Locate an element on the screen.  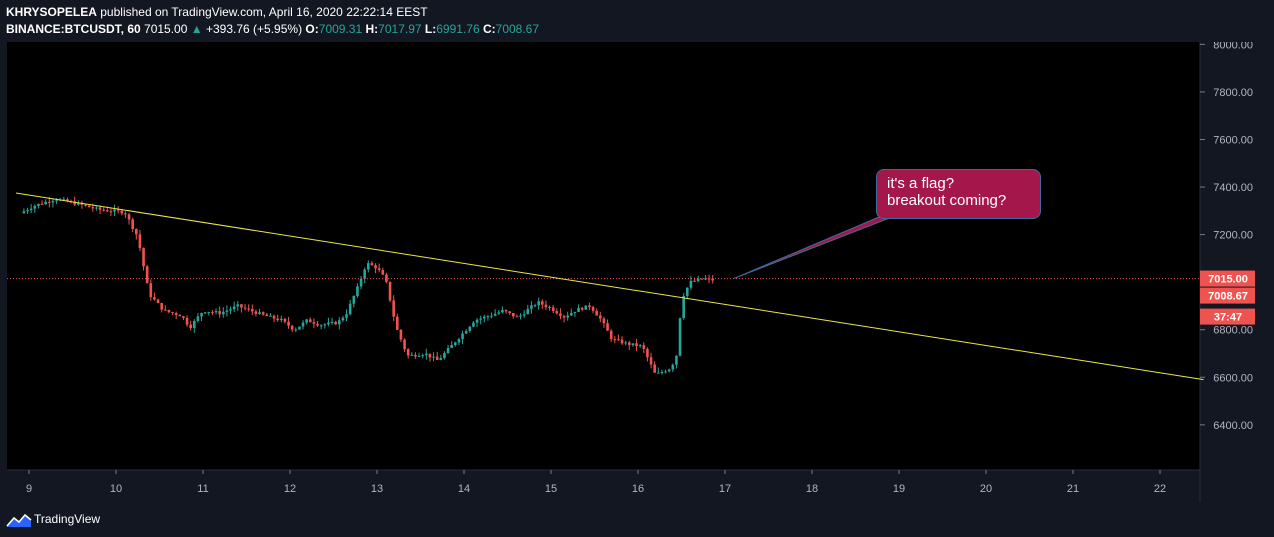
y-tick-label: 7400.00 is located at coordinates (1233, 188).